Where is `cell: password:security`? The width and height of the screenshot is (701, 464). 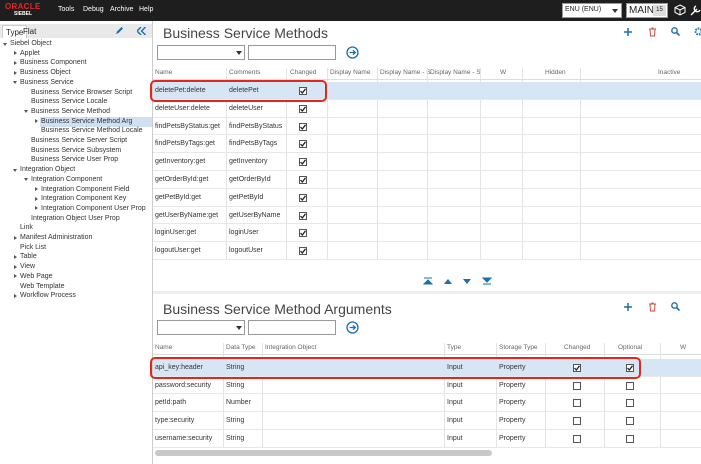 cell: password:security is located at coordinates (183, 385).